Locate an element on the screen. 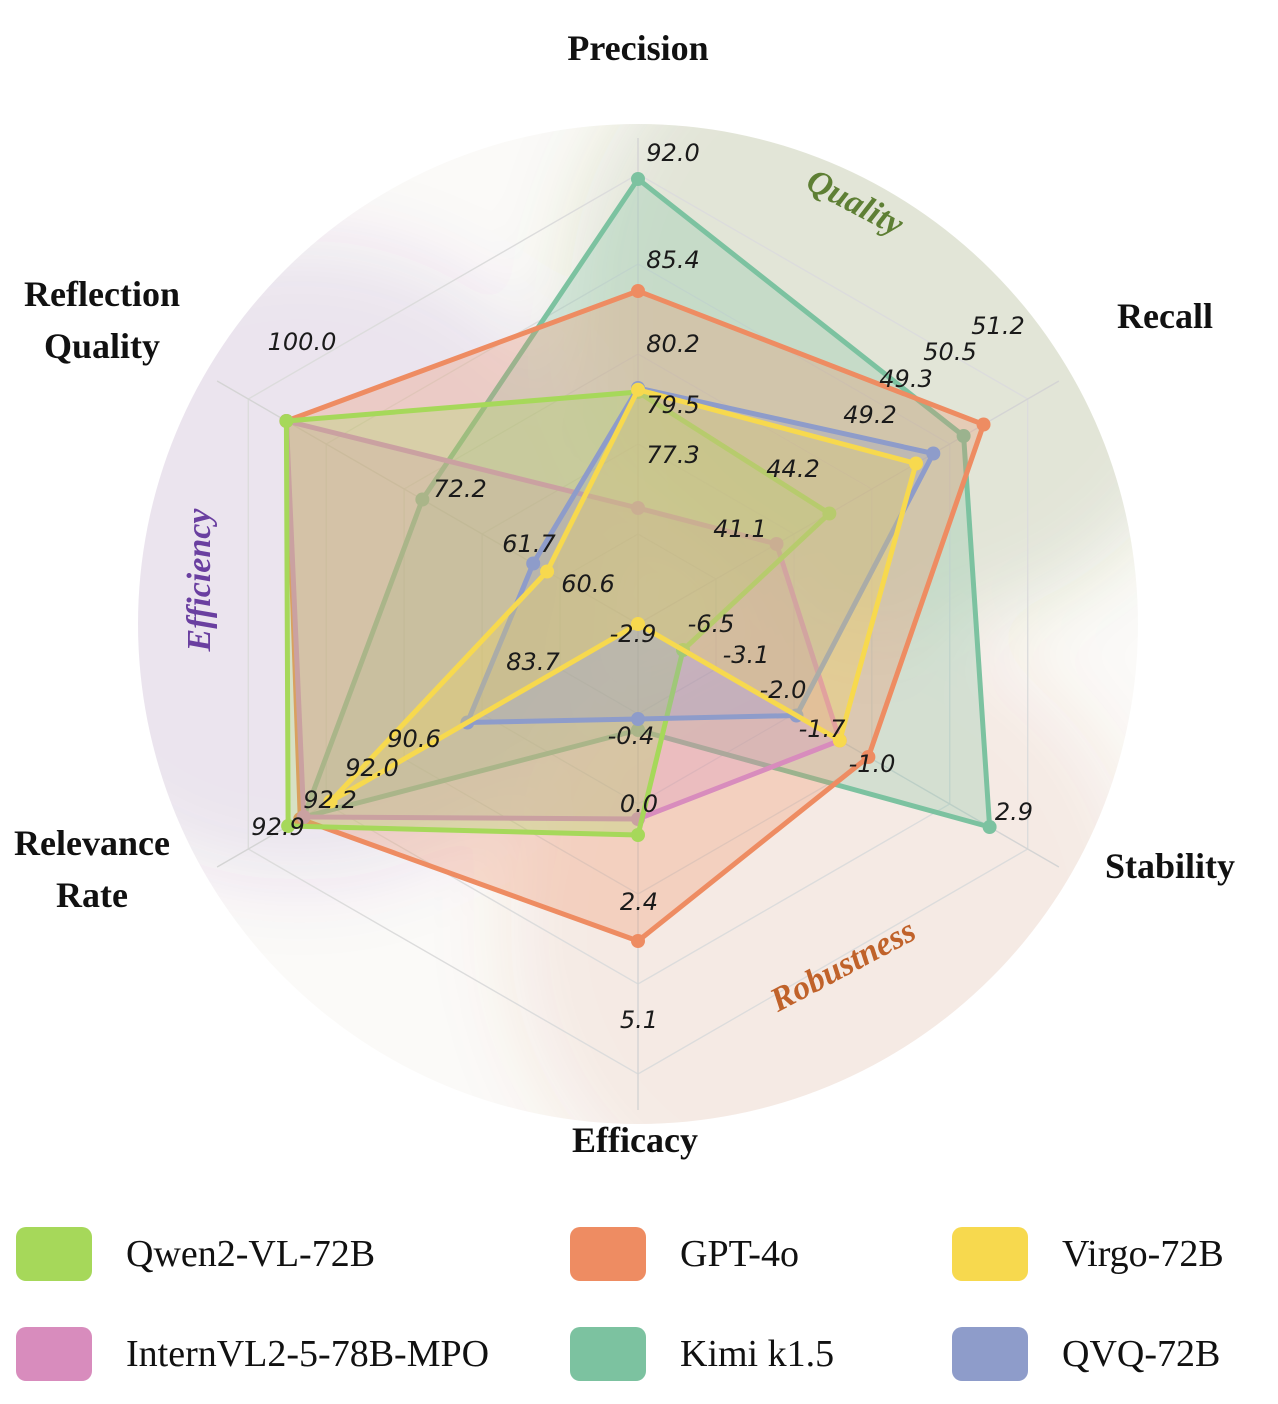  value-label: 83.7 is located at coordinates (533, 662).